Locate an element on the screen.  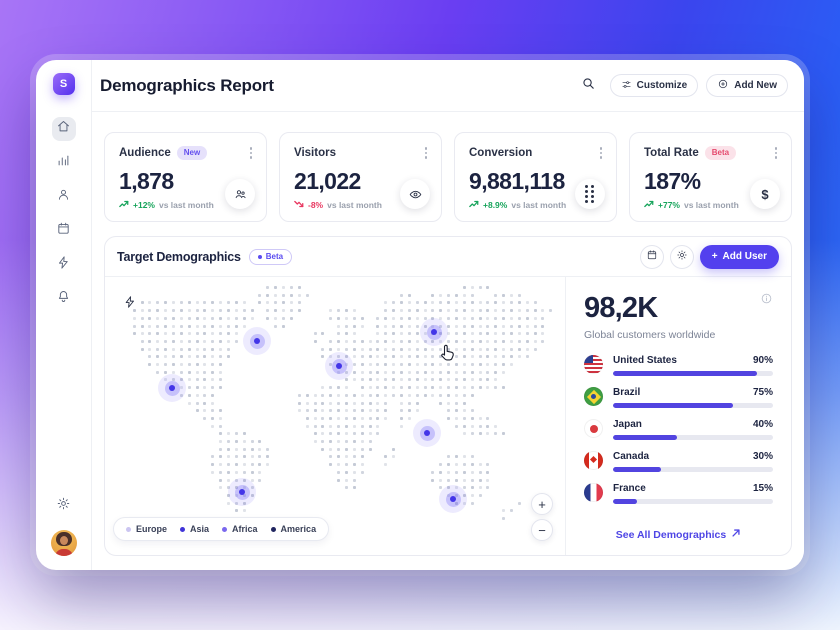
flag-japan-icon is located at coordinates (593, 428).